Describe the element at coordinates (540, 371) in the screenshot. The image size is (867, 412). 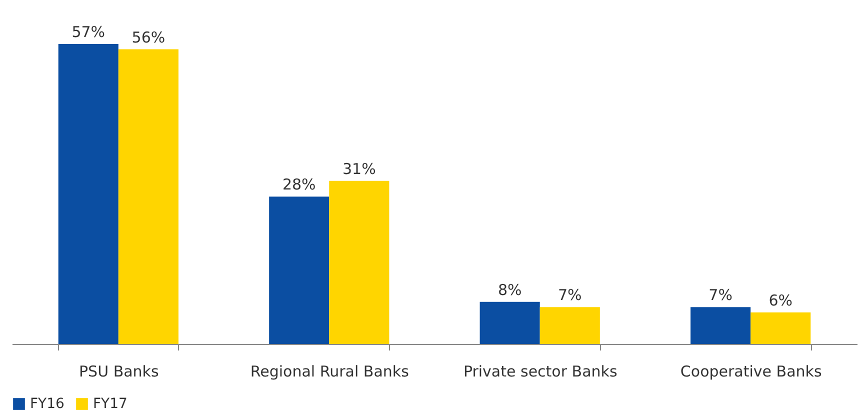
I see `x-tick-label: Private sector Banks` at that location.